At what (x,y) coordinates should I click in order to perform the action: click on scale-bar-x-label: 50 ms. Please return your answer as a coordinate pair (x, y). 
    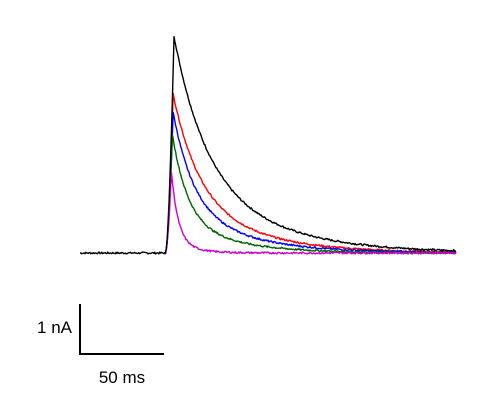
    Looking at the image, I should click on (122, 377).